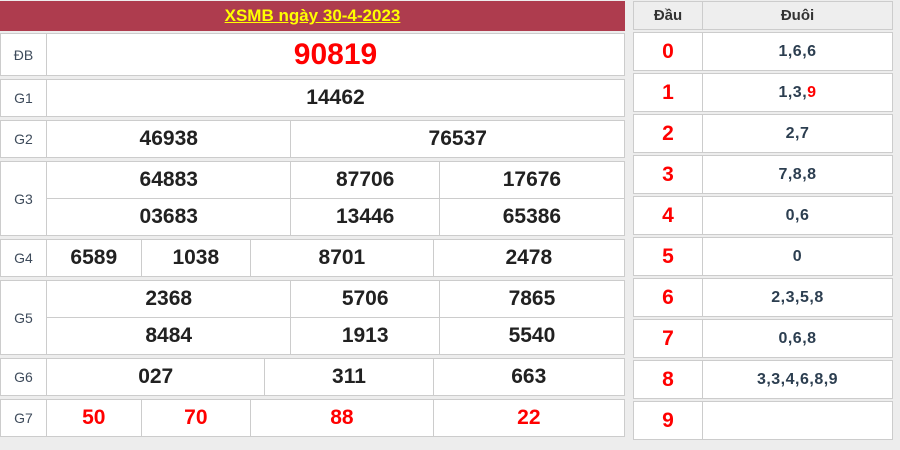 The width and height of the screenshot is (900, 450). I want to click on prize-number: 6589, so click(94, 258).